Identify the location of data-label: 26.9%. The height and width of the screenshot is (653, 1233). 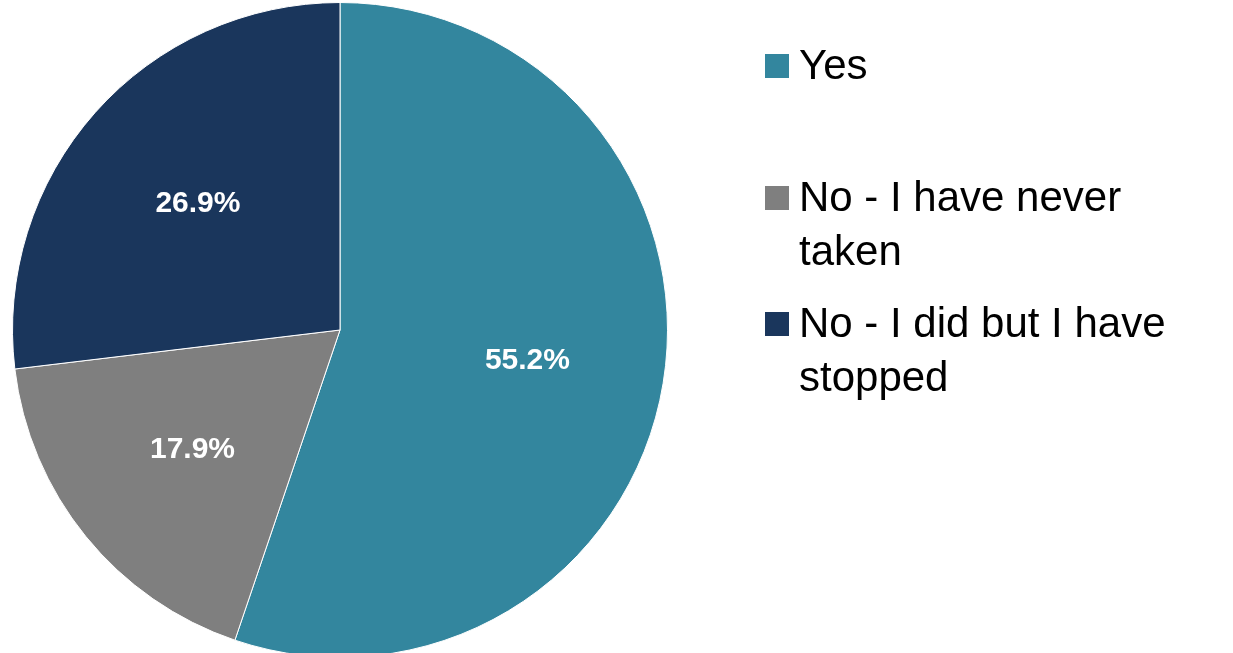
(198, 202).